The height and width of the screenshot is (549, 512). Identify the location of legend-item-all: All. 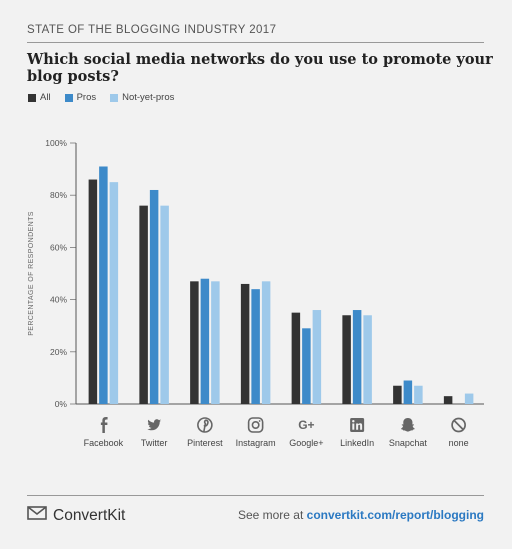
(39, 97).